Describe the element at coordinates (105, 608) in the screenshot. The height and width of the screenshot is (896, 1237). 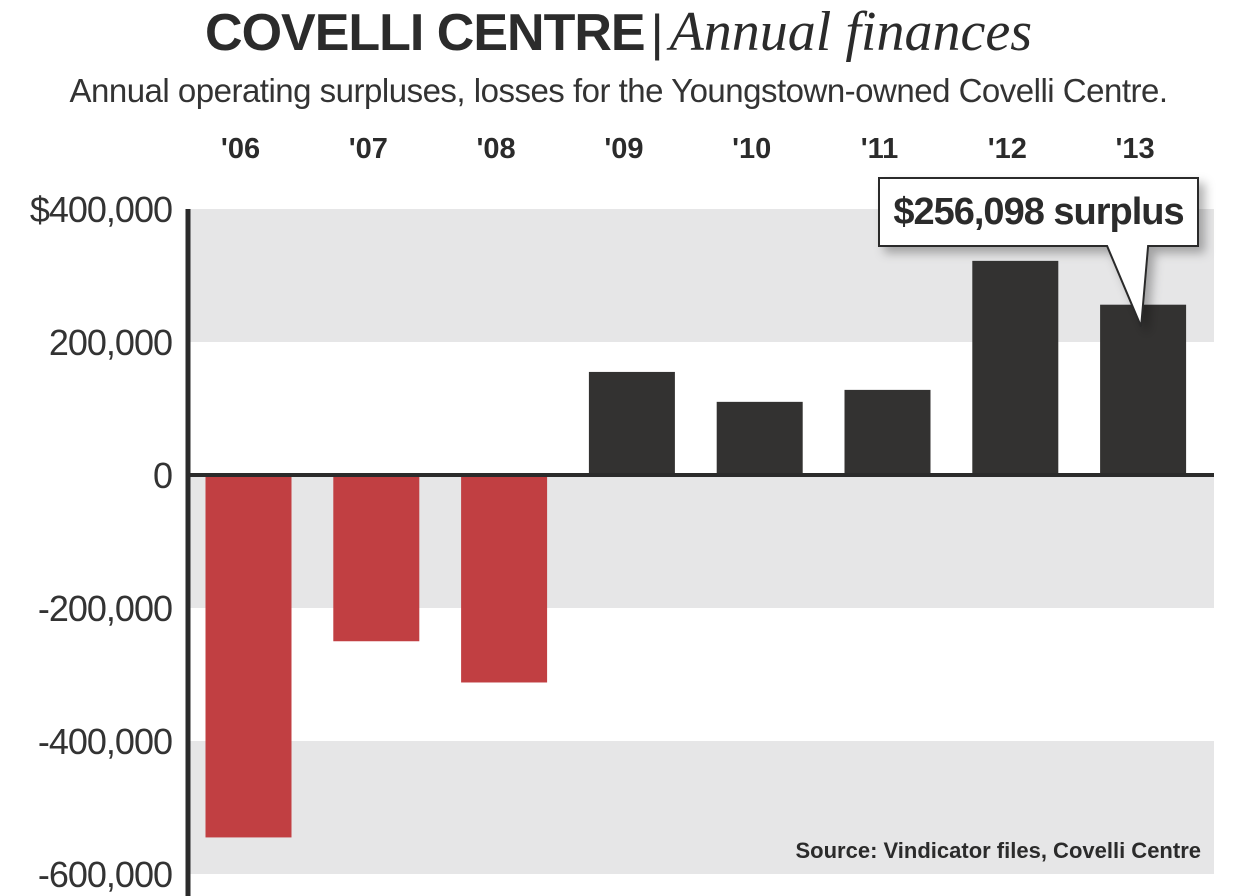
I see `y-tick-label: -200,000` at that location.